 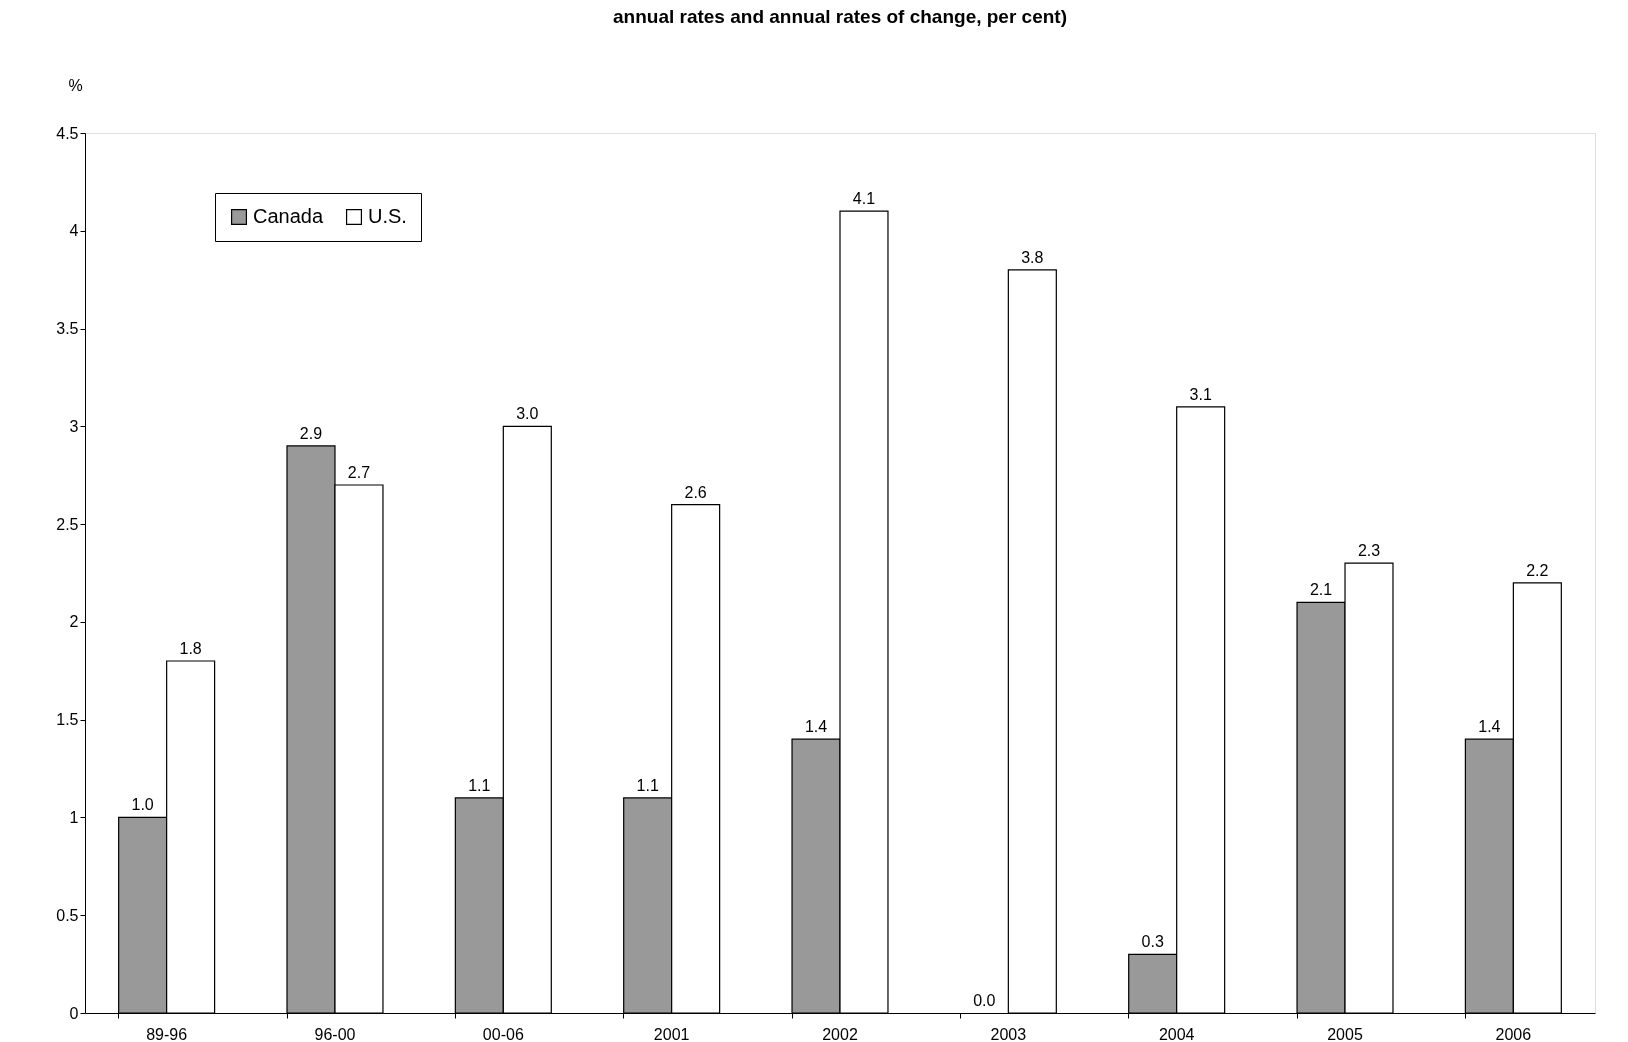 What do you see at coordinates (984, 1000) in the screenshot?
I see `text: 0.0` at bounding box center [984, 1000].